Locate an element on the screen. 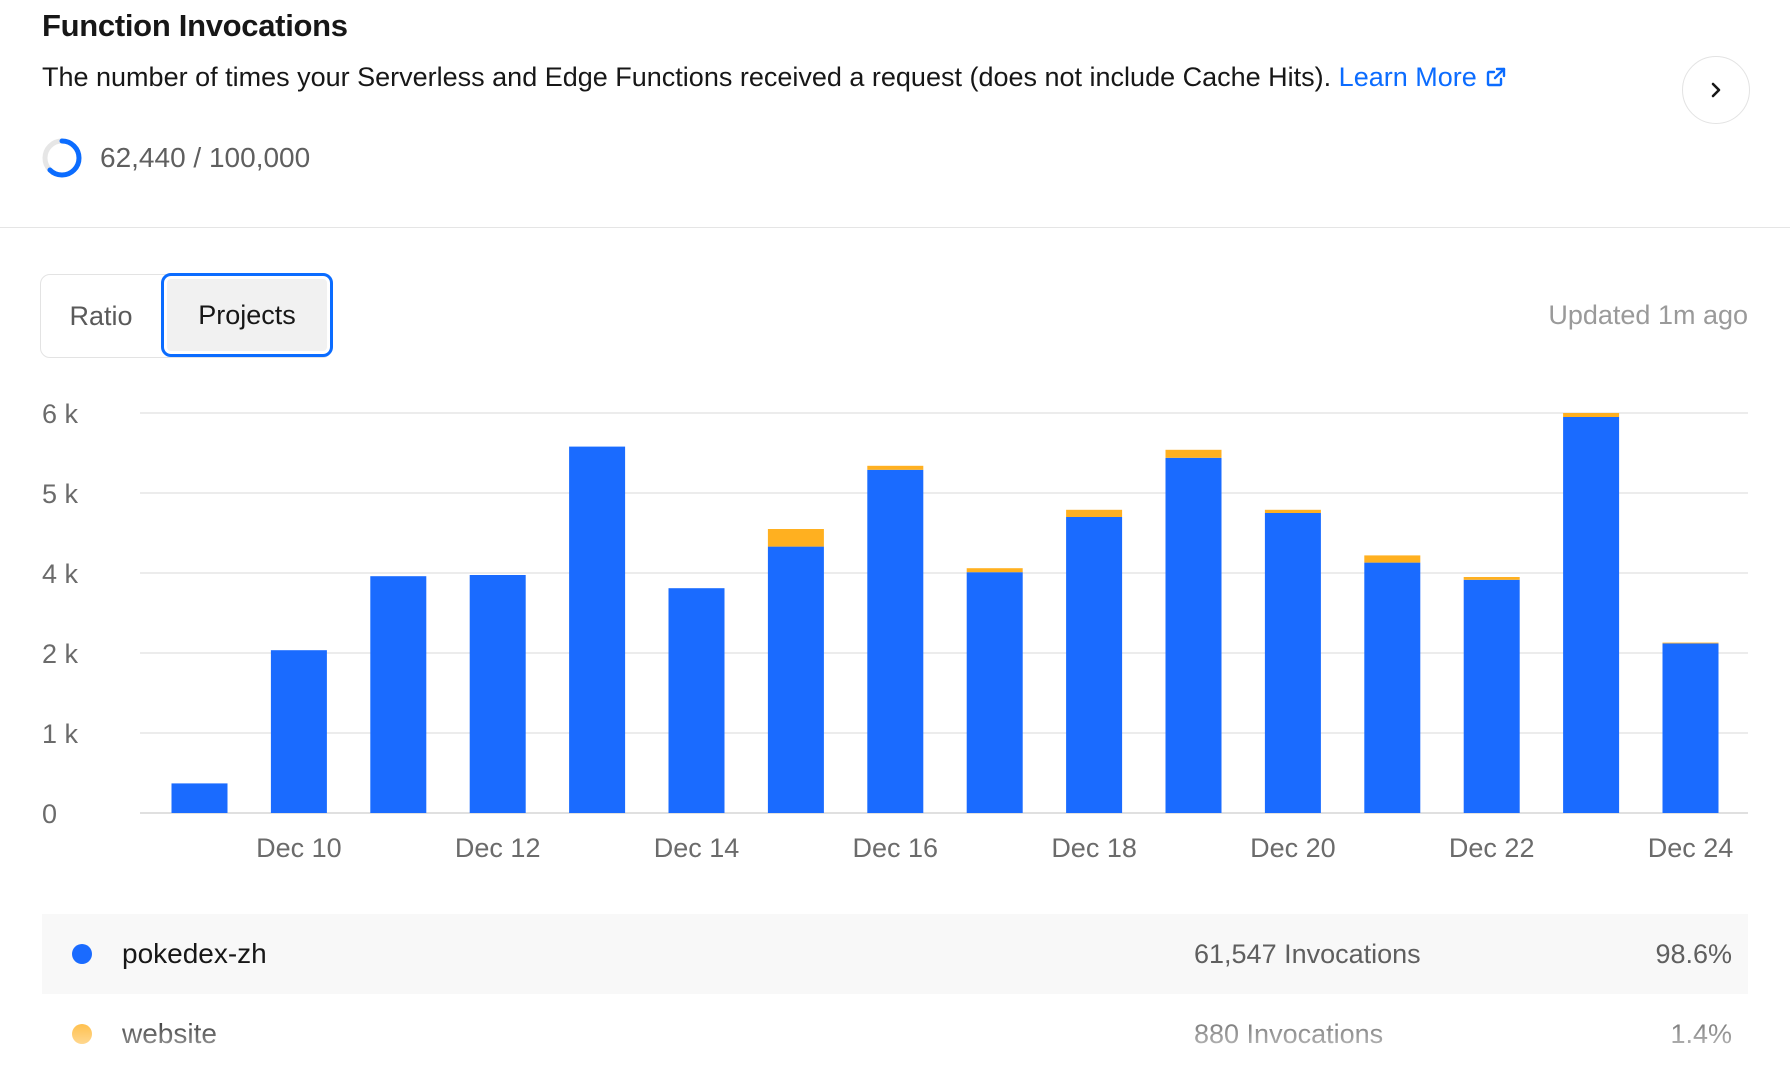  y-tick-label: 6 k is located at coordinates (60, 414).